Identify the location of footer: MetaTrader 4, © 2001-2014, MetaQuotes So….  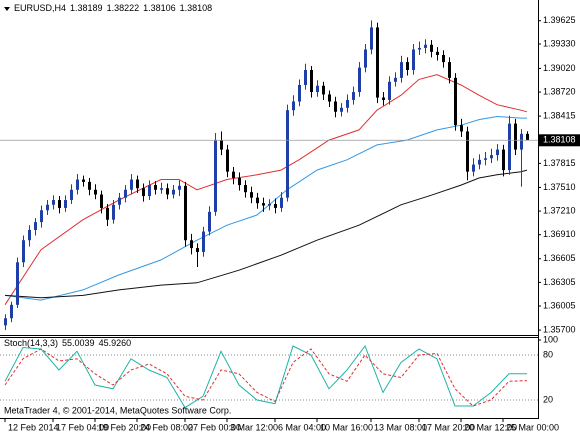
(117, 410).